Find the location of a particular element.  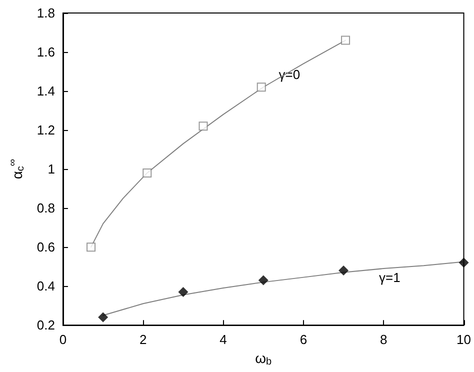

x-tick-label: 10 is located at coordinates (464, 340).